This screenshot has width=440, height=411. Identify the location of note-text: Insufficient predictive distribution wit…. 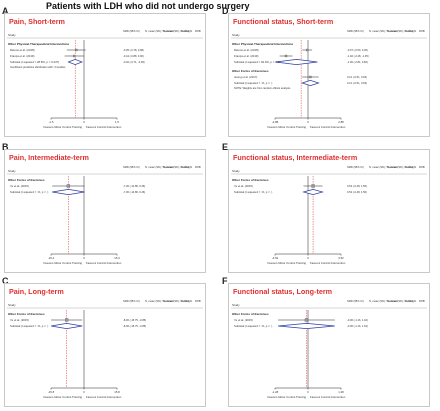
(38, 67).